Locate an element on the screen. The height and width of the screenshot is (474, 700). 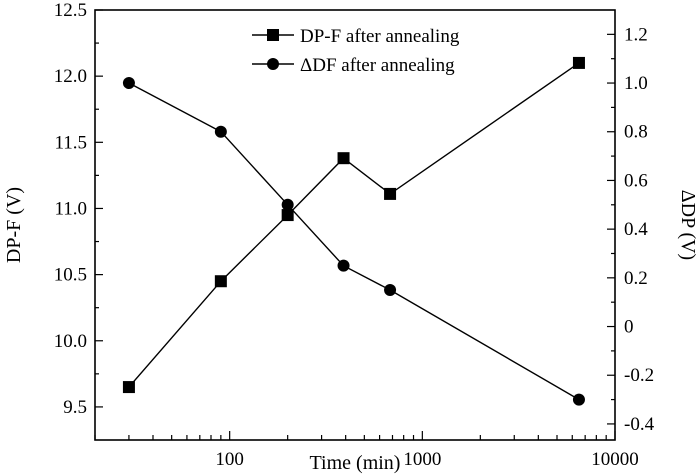
legend: DP-F after annealing ΔDF after annealing is located at coordinates (356, 51).